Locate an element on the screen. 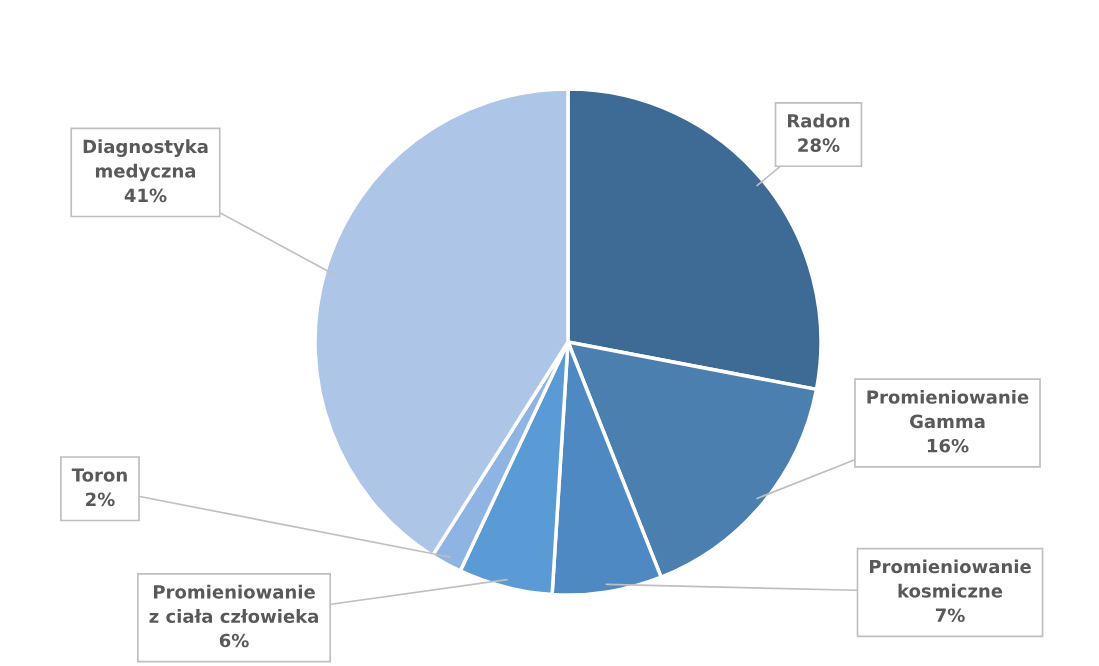 Image resolution: width=1099 pixels, height=666 pixels. data-label: 6% is located at coordinates (234, 640).